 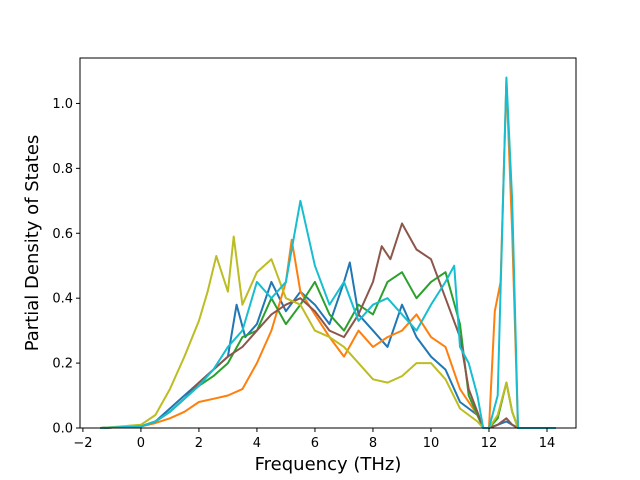 I want to click on x-tick-label: 0, so click(x=141, y=443).